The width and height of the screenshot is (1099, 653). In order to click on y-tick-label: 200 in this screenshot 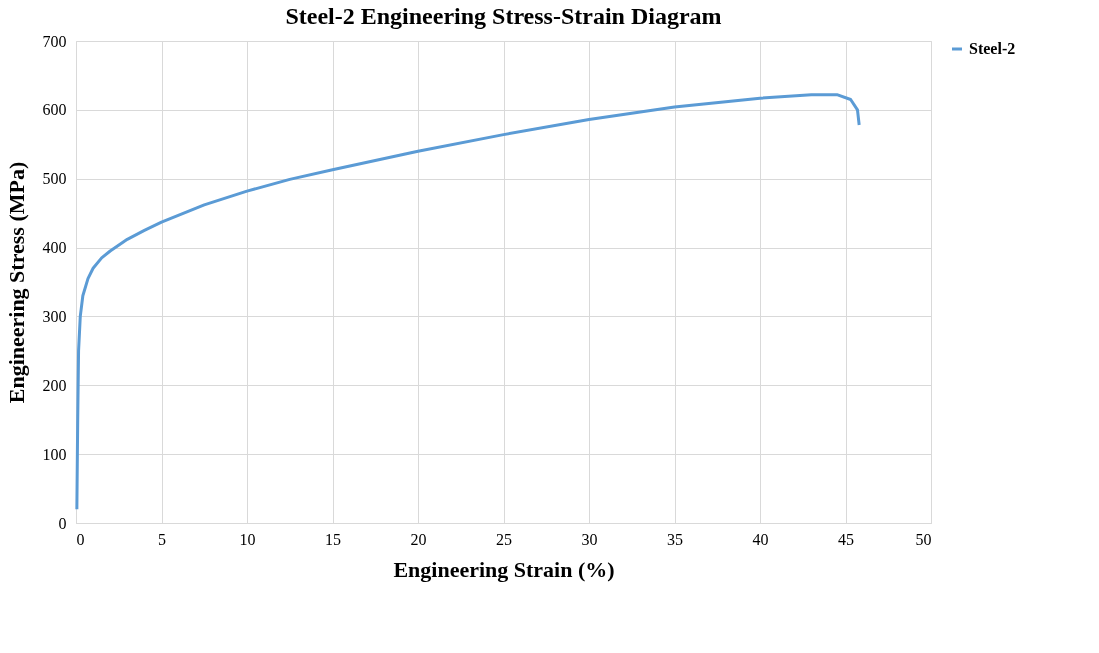, I will do `click(54, 385)`.